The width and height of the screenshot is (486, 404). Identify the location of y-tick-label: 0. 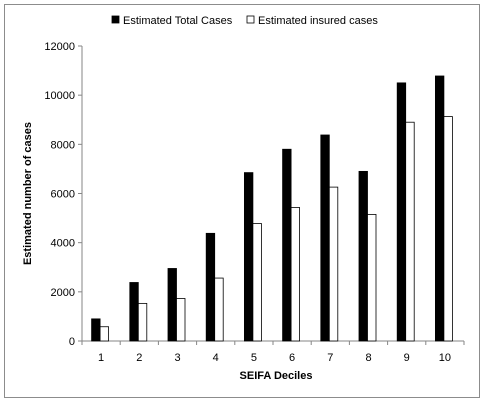
(72, 342).